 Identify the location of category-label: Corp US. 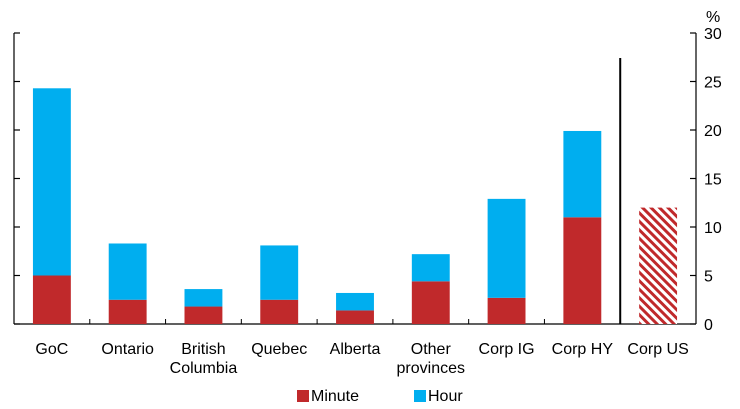
(657, 349).